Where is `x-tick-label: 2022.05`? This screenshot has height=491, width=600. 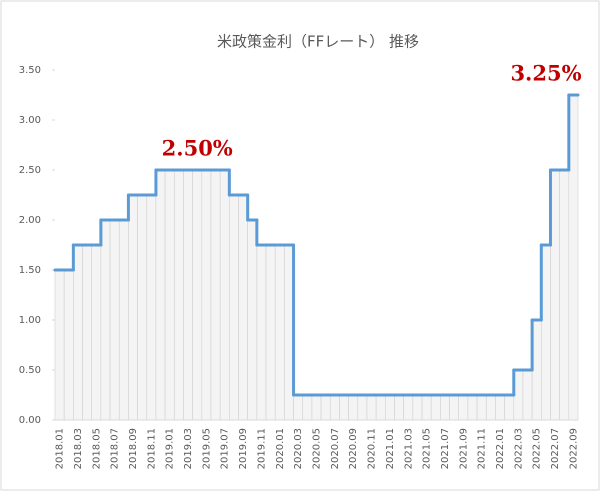 x-tick-label: 2022.05 is located at coordinates (537, 448).